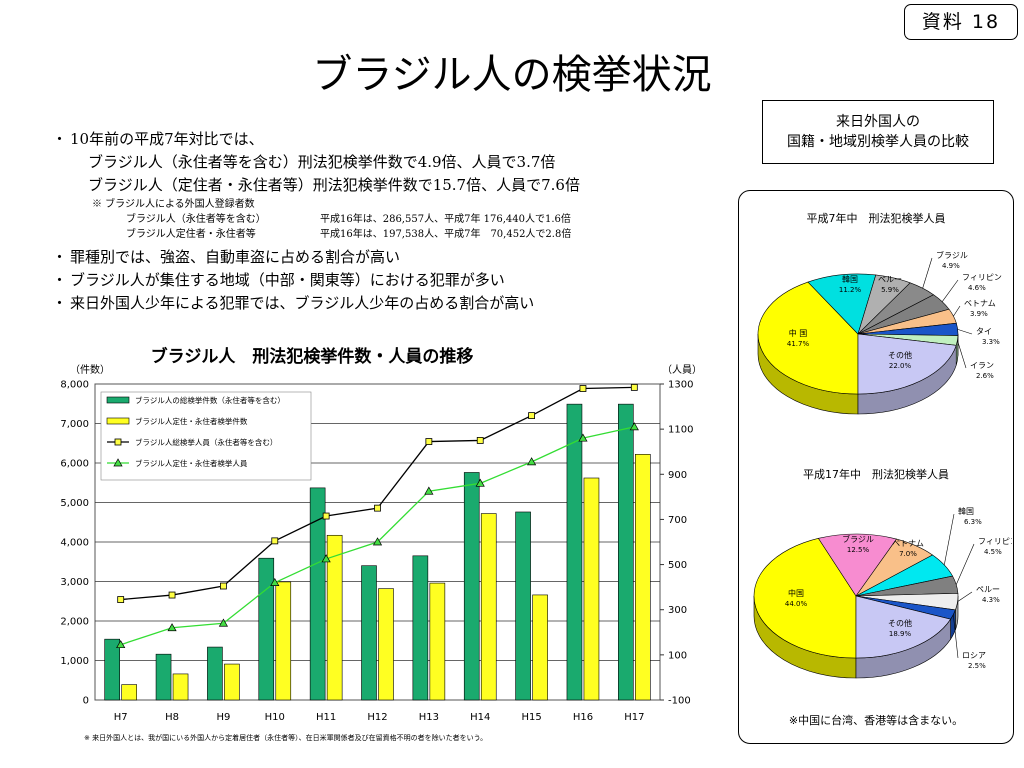  What do you see at coordinates (991, 600) in the screenshot?
I see `pie-slice-value: 4.3%` at bounding box center [991, 600].